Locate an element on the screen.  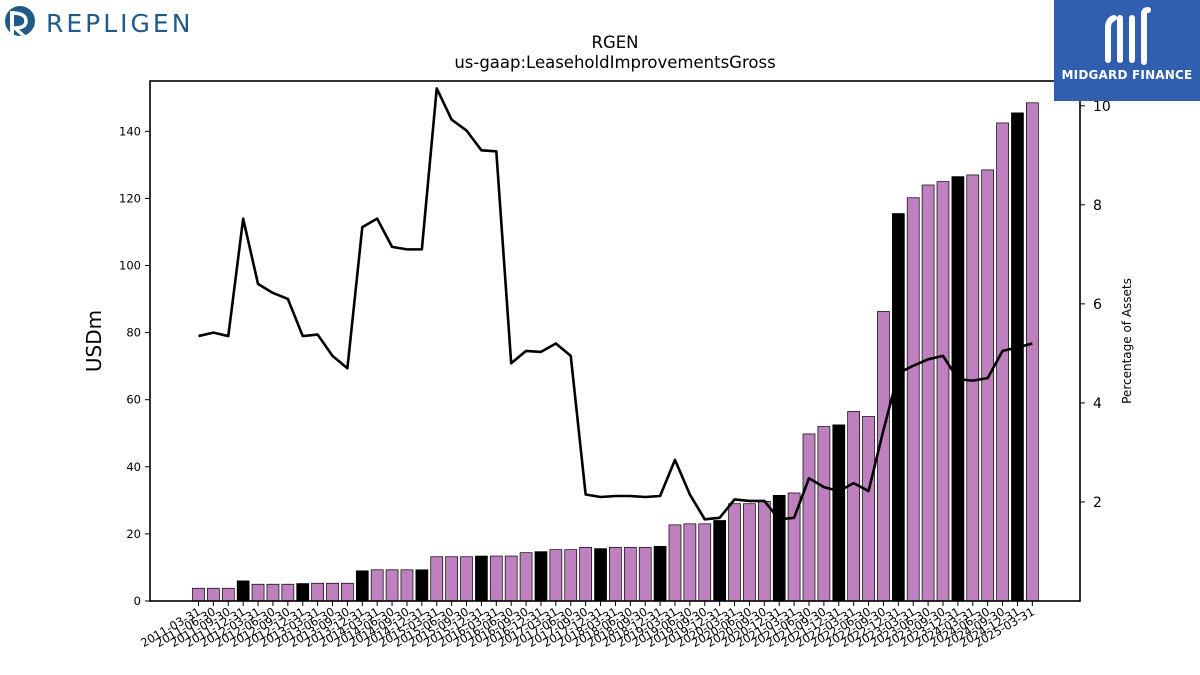
y2-tick-label: 10 is located at coordinates (1102, 107).